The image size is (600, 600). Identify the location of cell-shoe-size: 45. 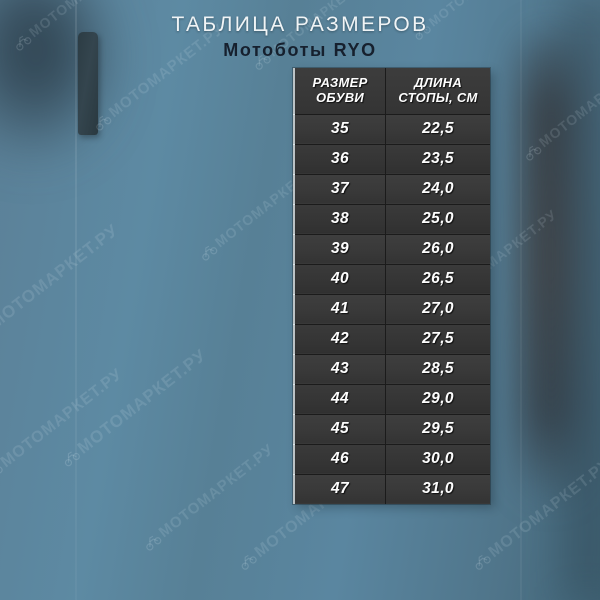
(340, 429).